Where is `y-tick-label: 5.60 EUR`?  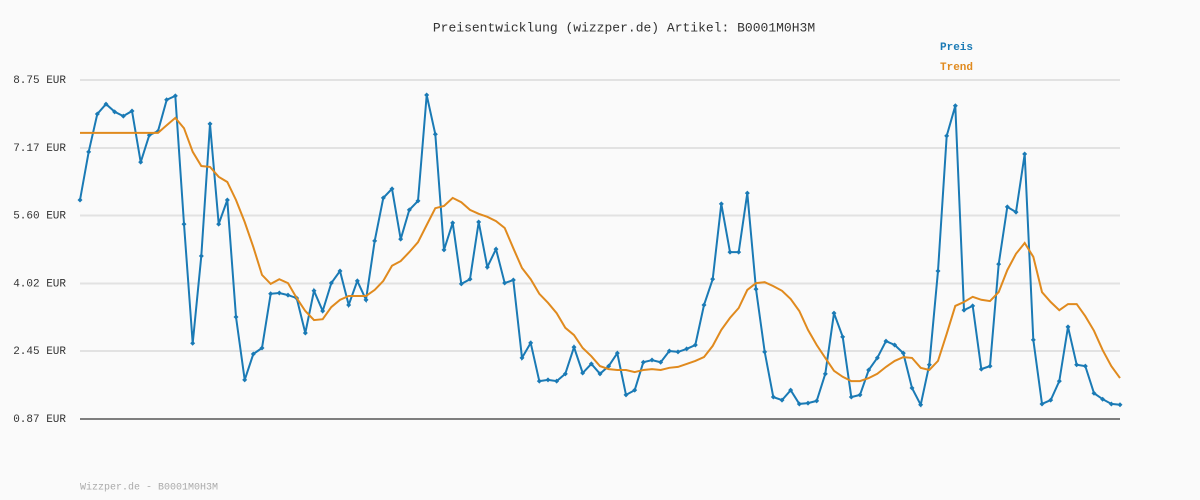
y-tick-label: 5.60 EUR is located at coordinates (39, 216).